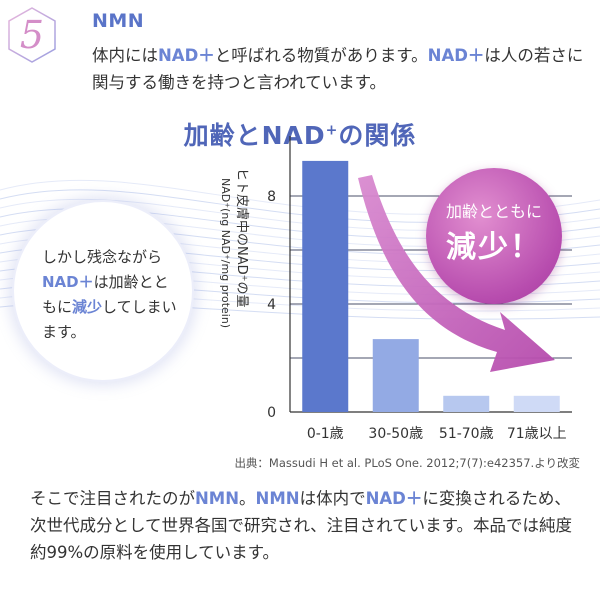  Describe the element at coordinates (395, 434) in the screenshot. I see `x-tick-label: 30-50歳` at that location.